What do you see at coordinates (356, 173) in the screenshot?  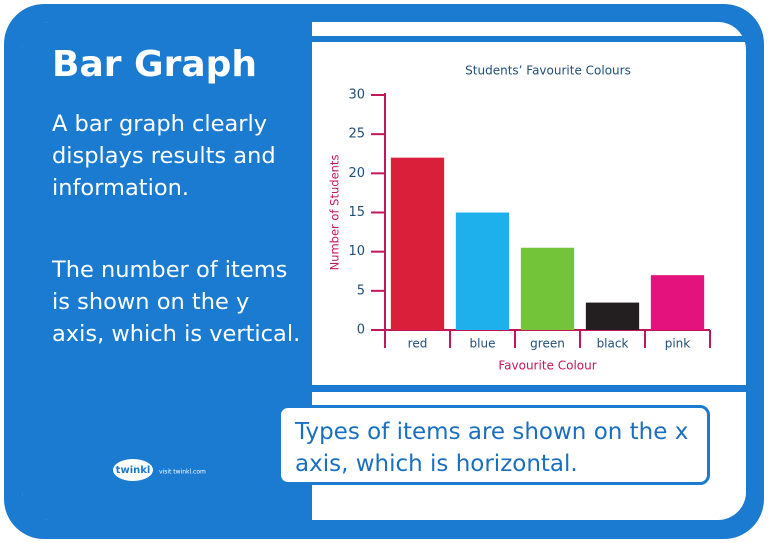 I see `y-tick-label: 20` at bounding box center [356, 173].